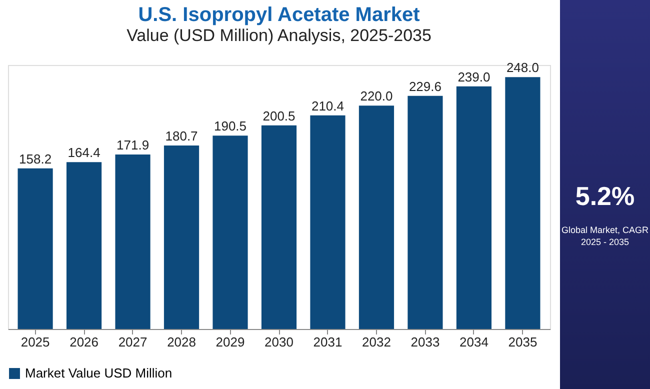 The image size is (650, 389). What do you see at coordinates (279, 36) in the screenshot?
I see `chart-subtitle: Value (USD Million) Analysis, 2025-2035` at bounding box center [279, 36].